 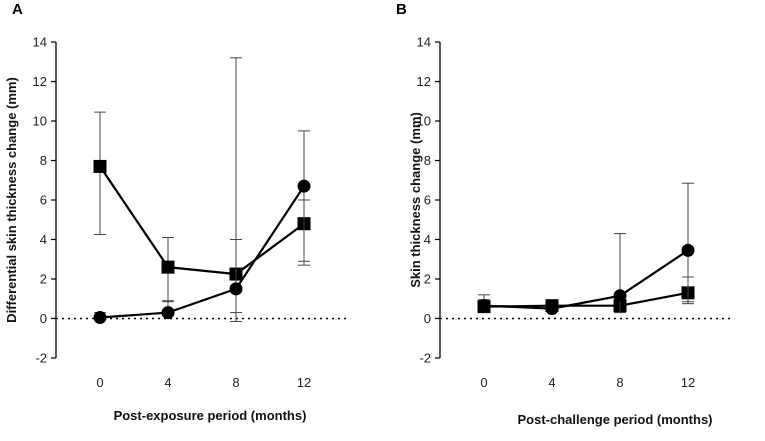 What do you see at coordinates (415, 200) in the screenshot?
I see `y-axis-title: Skin thickness change (mm)` at bounding box center [415, 200].